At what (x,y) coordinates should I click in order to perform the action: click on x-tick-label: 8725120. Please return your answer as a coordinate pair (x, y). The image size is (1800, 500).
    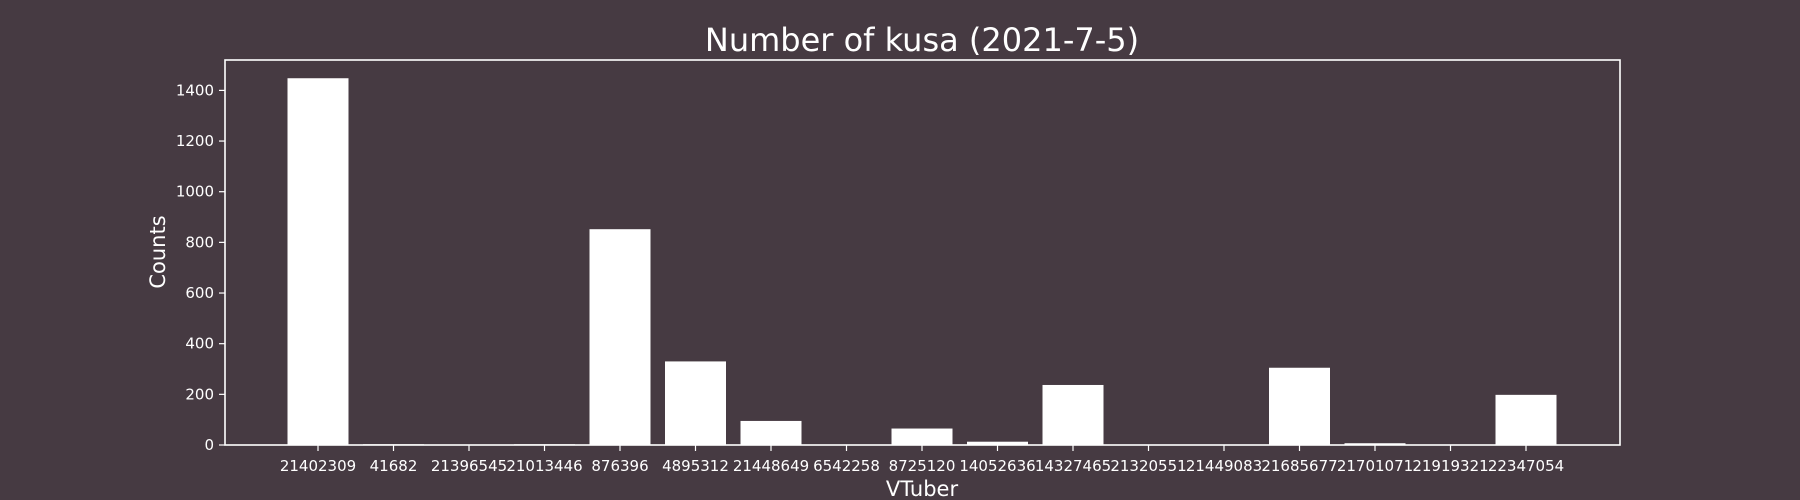
    Looking at the image, I should click on (922, 466).